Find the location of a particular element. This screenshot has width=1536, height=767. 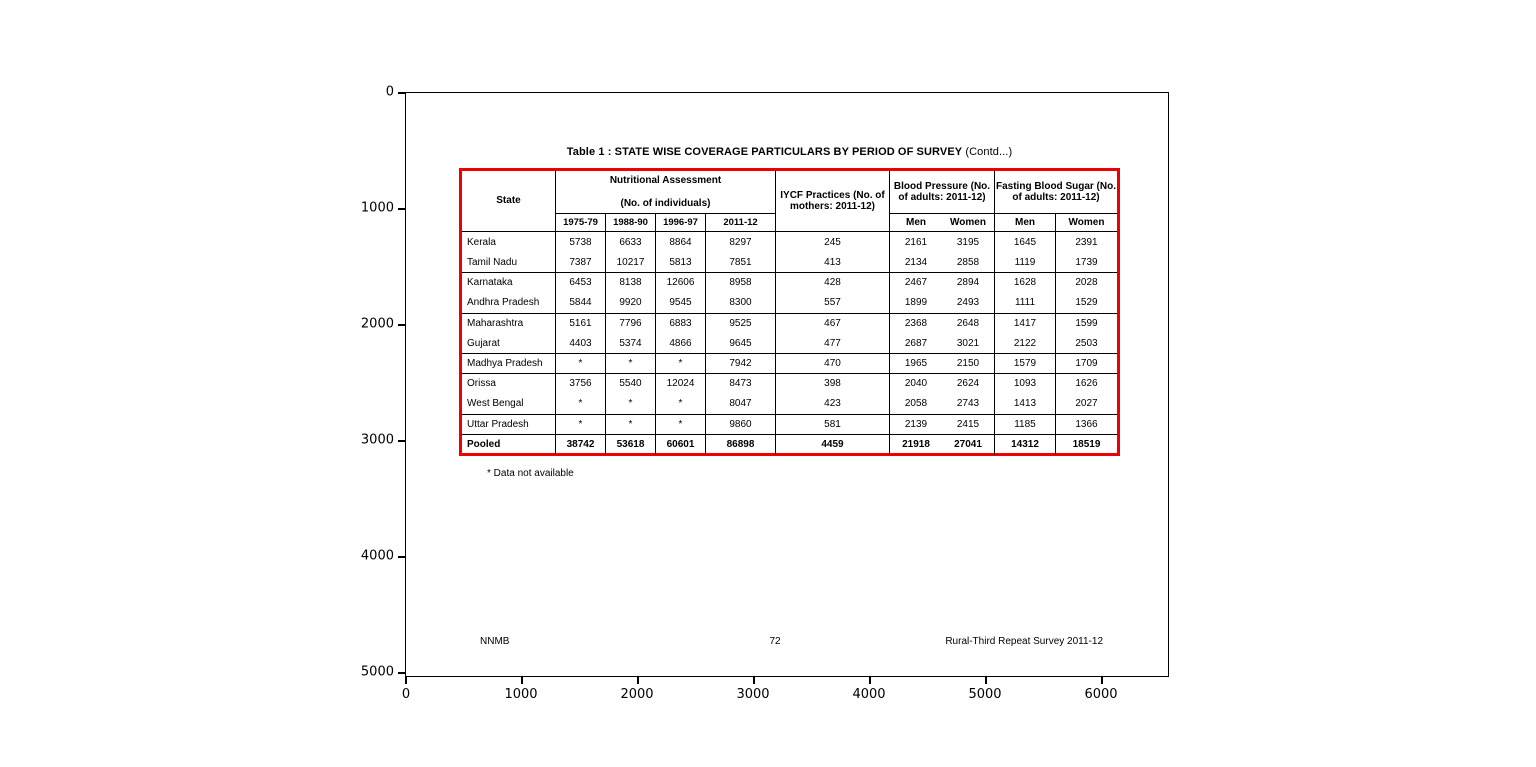

value-cell: 5161 is located at coordinates (581, 323).